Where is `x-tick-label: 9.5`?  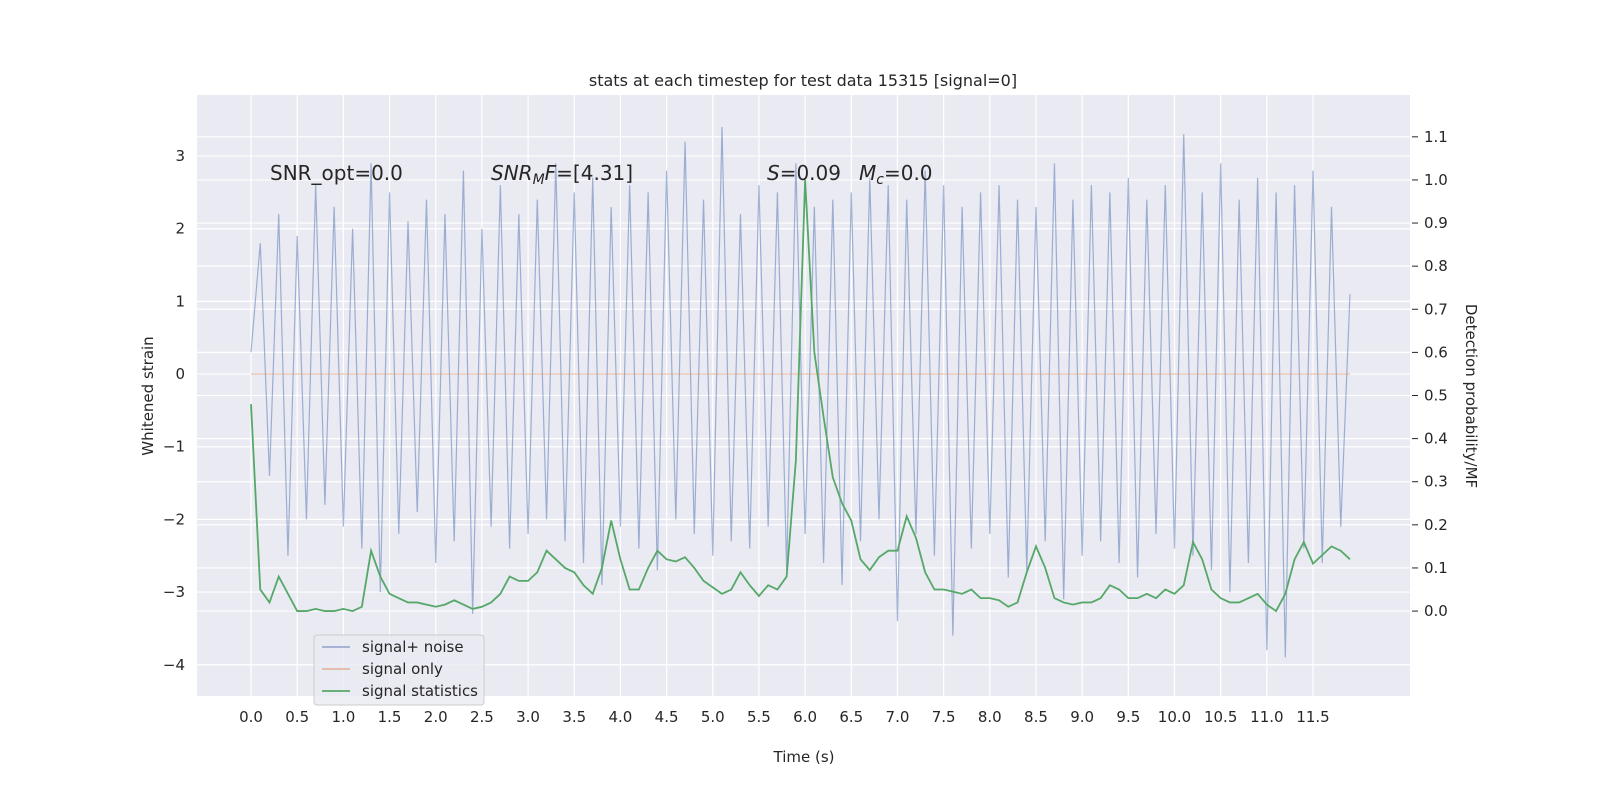
x-tick-label: 9.5 is located at coordinates (1128, 717).